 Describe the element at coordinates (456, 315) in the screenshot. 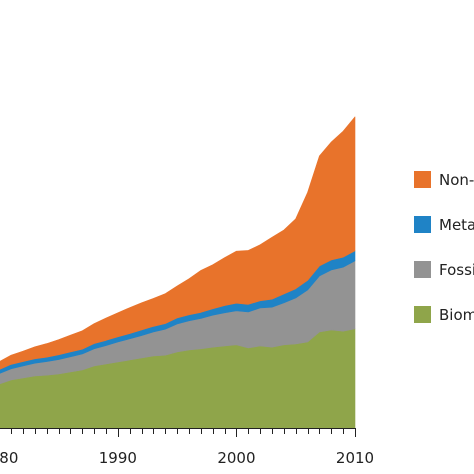

I see `legend-label-biom: Biom` at that location.